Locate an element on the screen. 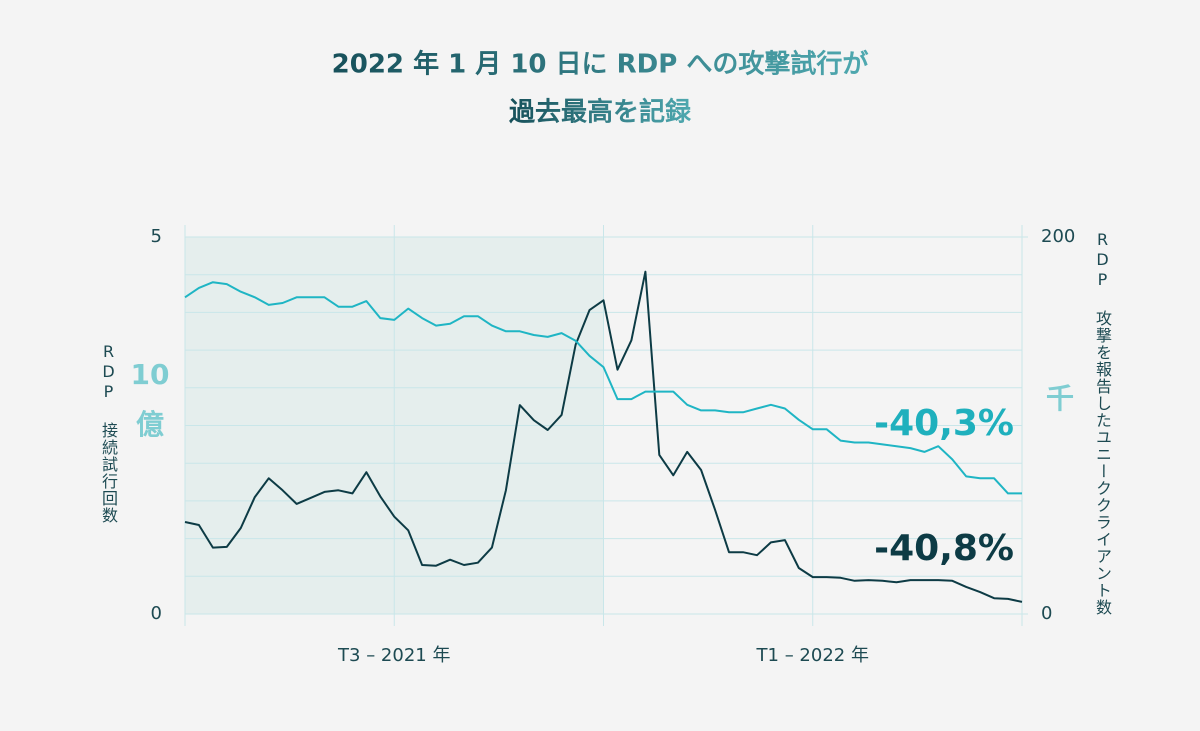 Image resolution: width=1200 pixels, height=731 pixels. annotation: -40,3% is located at coordinates (944, 423).